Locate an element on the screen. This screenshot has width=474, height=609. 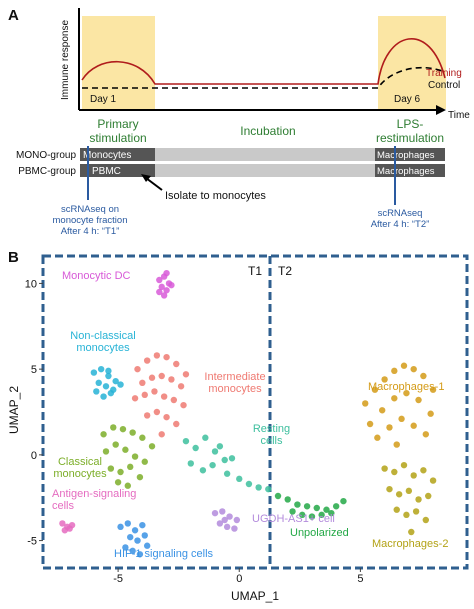
y-axis-label: UMAP_2 is located at coordinates (14, 410).